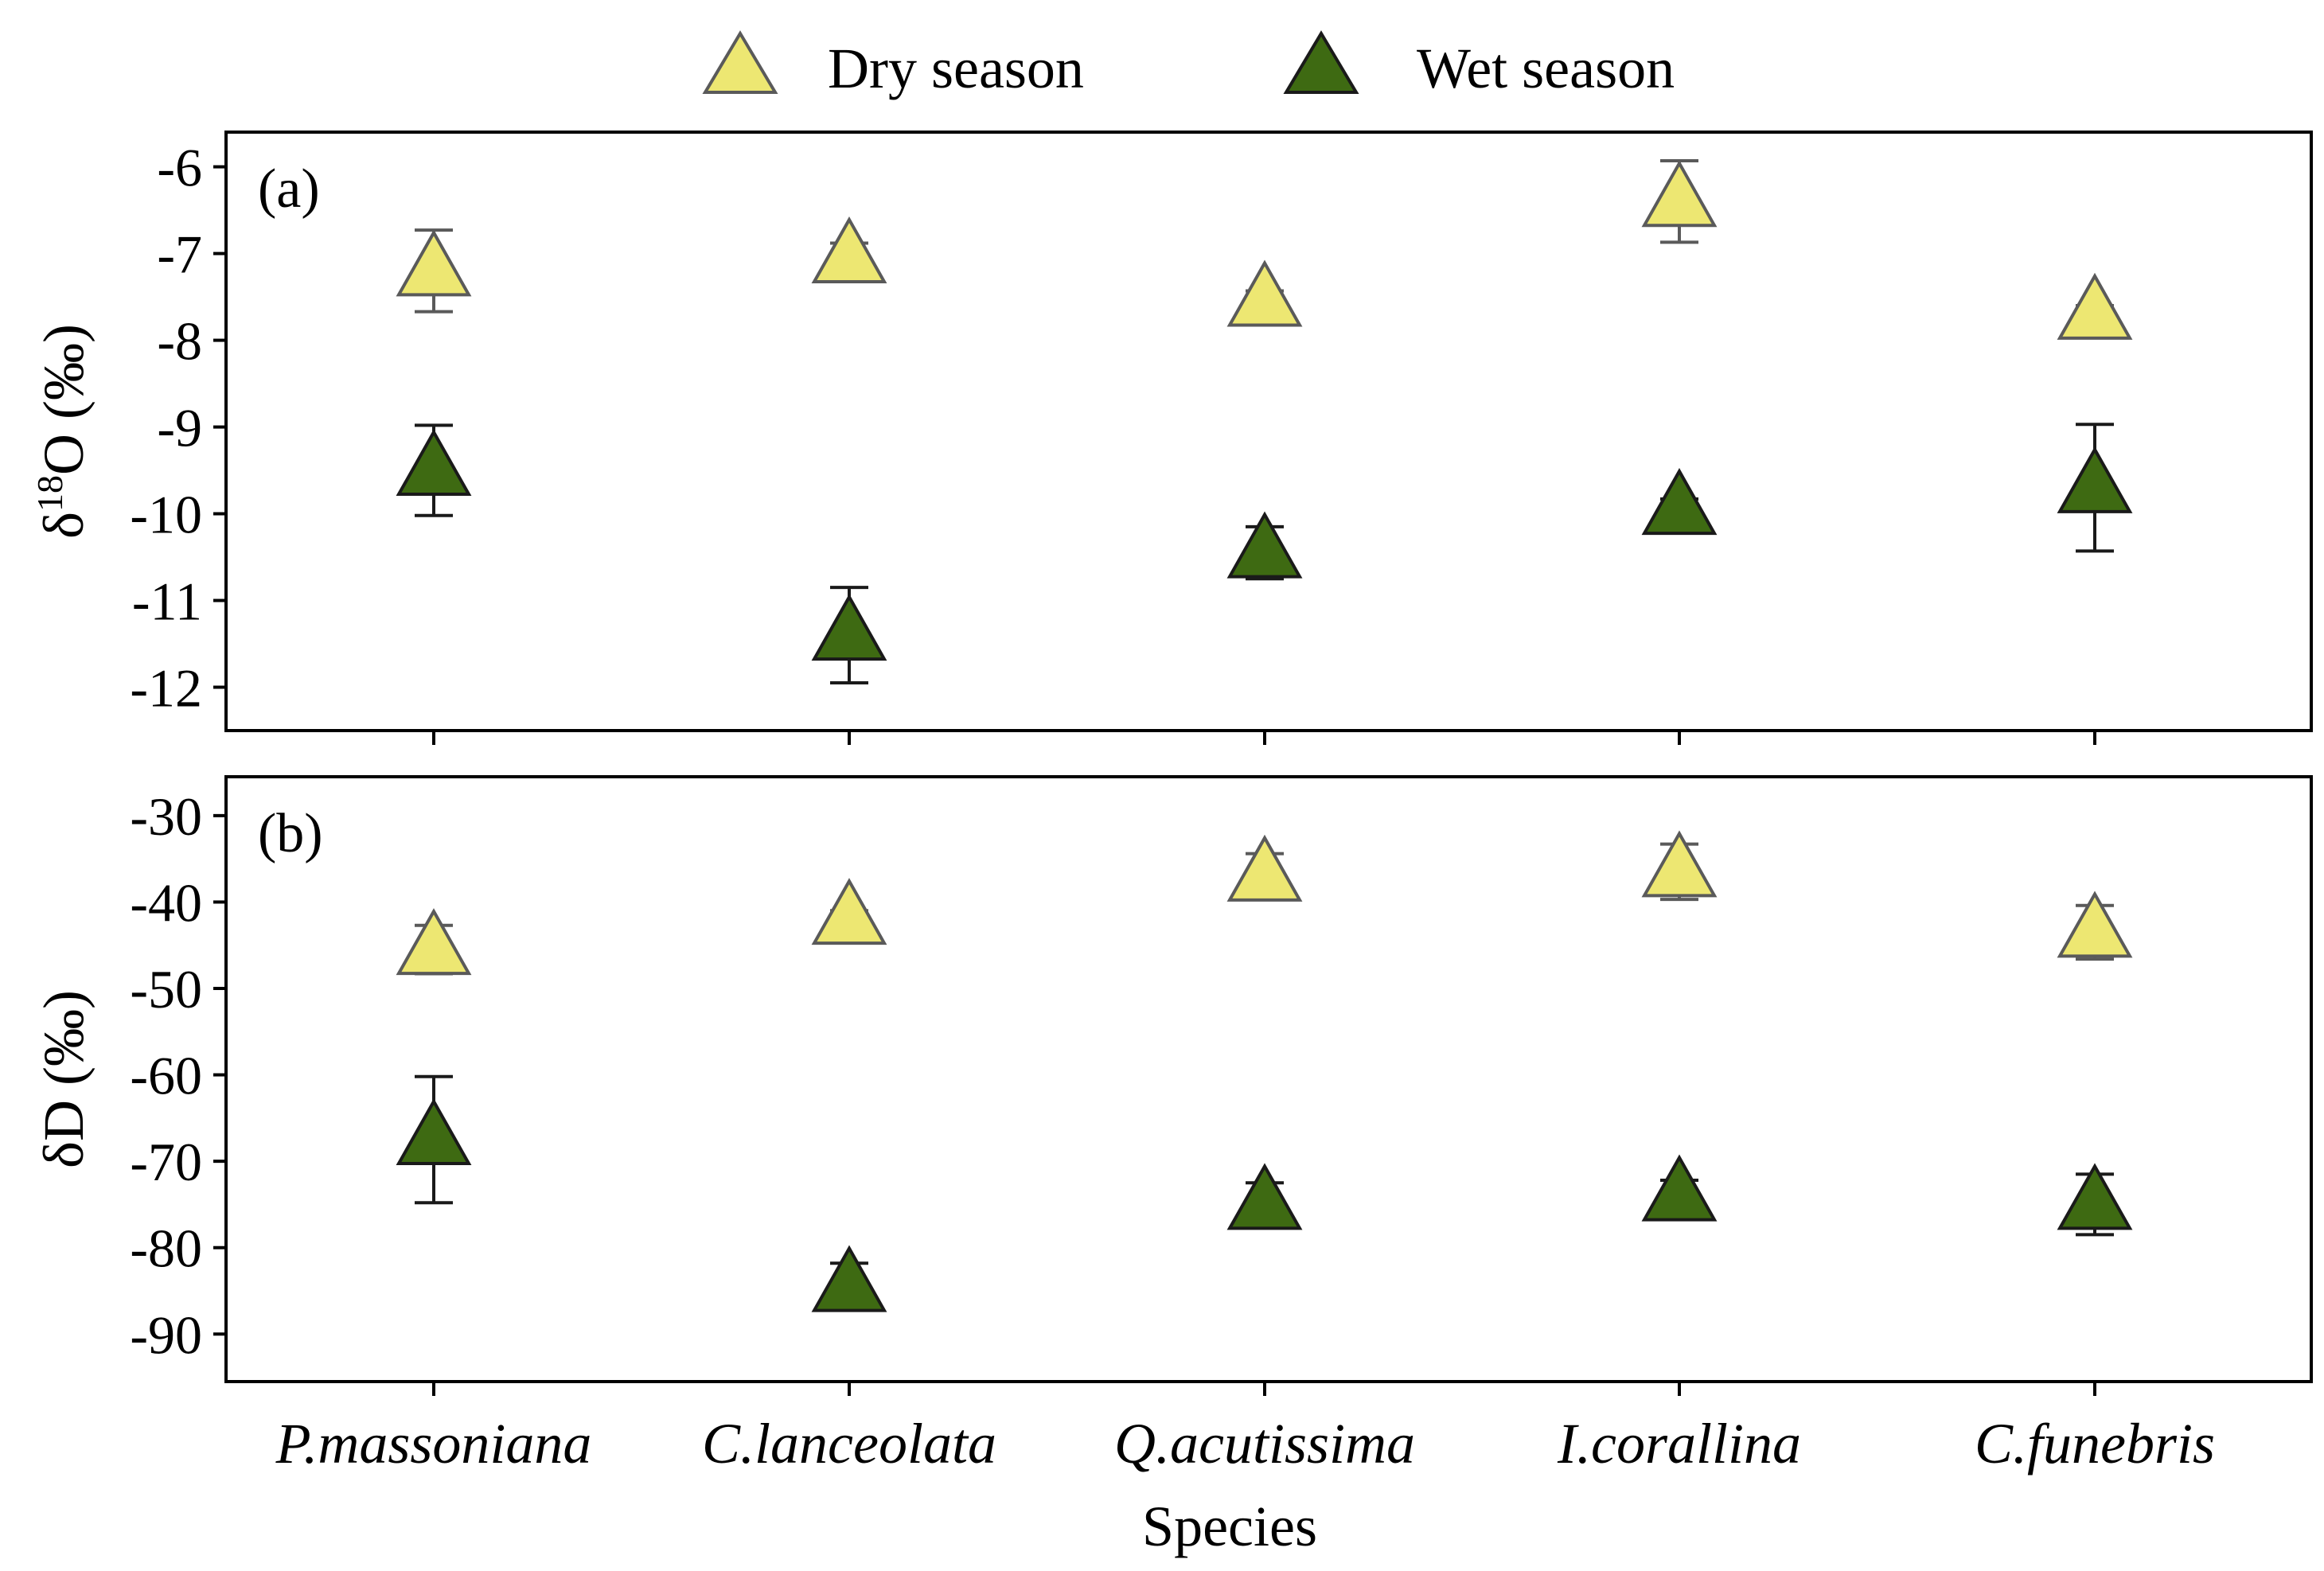 Image resolution: width=2324 pixels, height=1571 pixels. What do you see at coordinates (166, 515) in the screenshot?
I see `y-tick-label: -10` at bounding box center [166, 515].